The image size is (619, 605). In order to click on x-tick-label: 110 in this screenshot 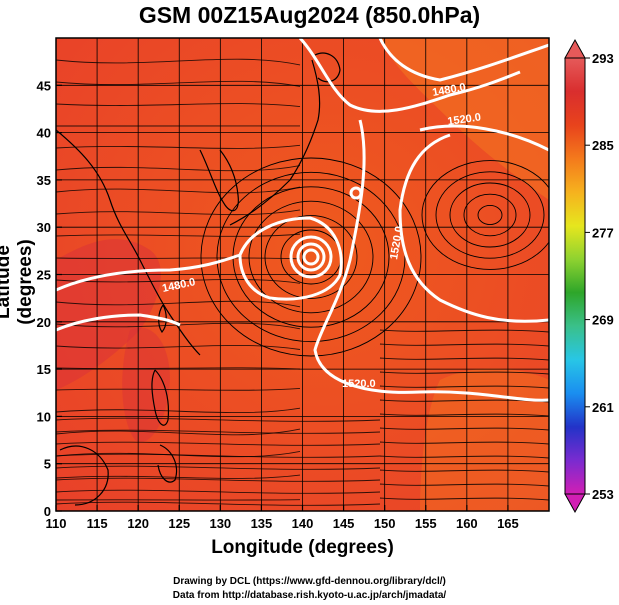, I will do `click(56, 523)`.